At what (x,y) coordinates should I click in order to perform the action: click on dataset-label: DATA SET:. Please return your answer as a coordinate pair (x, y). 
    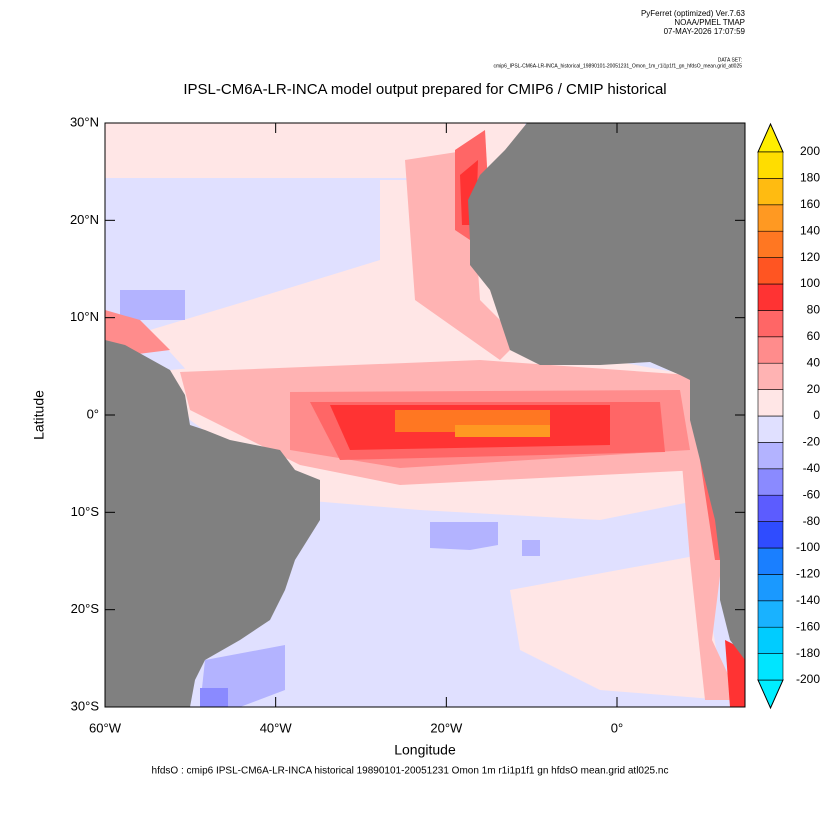
    Looking at the image, I should click on (730, 60).